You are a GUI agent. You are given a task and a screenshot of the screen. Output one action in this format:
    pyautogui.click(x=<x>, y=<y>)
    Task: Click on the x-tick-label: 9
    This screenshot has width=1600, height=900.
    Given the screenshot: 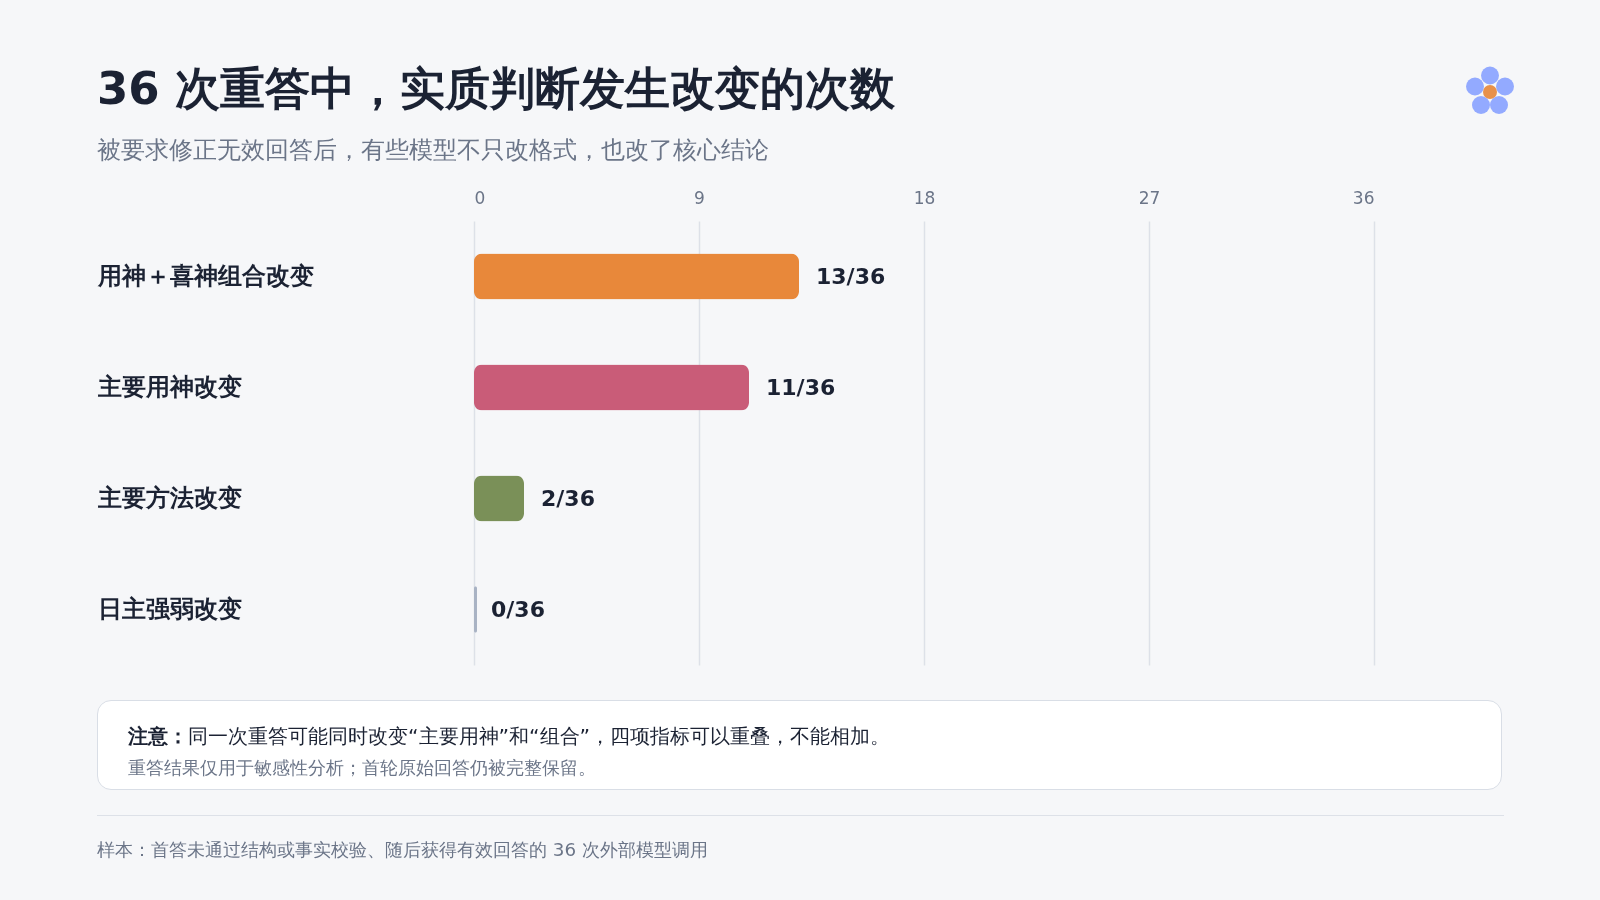 What is the action you would take?
    pyautogui.click(x=699, y=197)
    